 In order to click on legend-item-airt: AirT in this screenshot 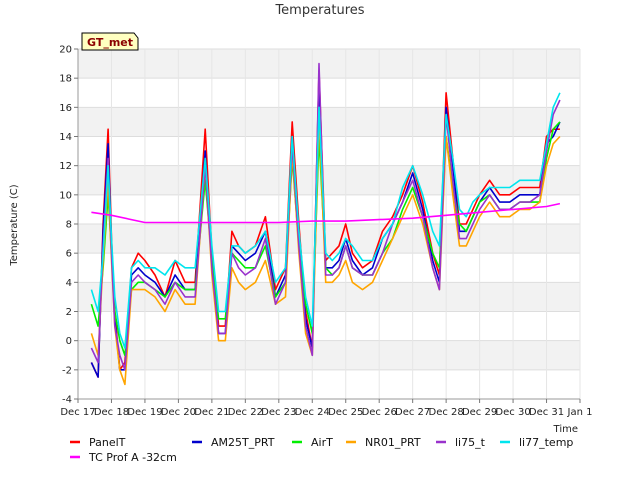, I will do `click(312, 442)`.